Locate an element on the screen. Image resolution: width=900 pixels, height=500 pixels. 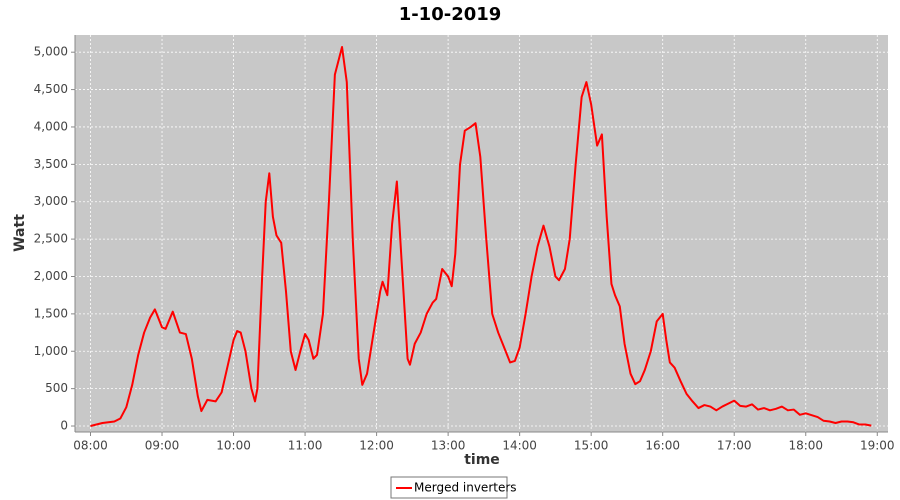
y-tick-label: 1,500 is located at coordinates (51, 313).